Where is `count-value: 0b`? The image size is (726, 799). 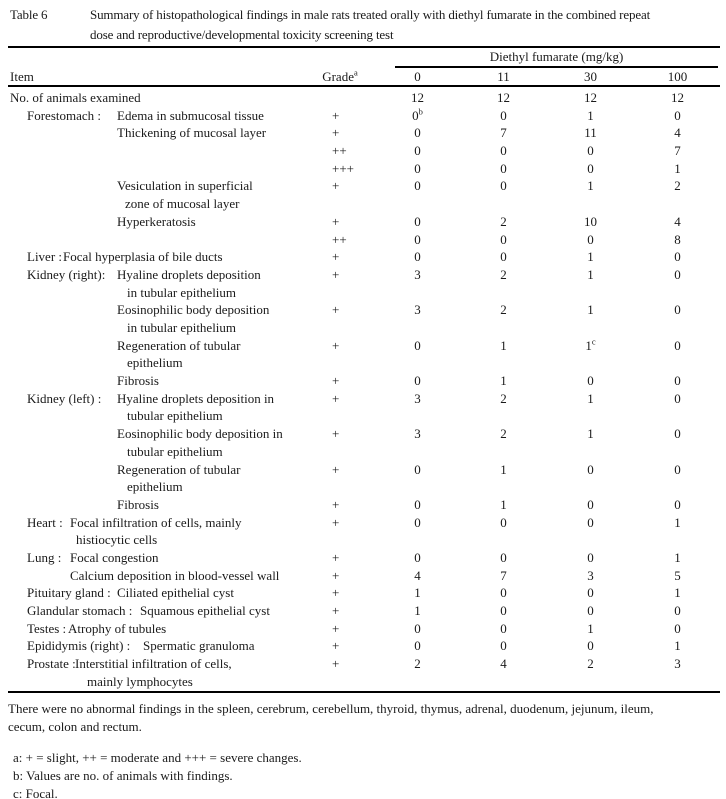
count-value: 0b is located at coordinates (417, 114).